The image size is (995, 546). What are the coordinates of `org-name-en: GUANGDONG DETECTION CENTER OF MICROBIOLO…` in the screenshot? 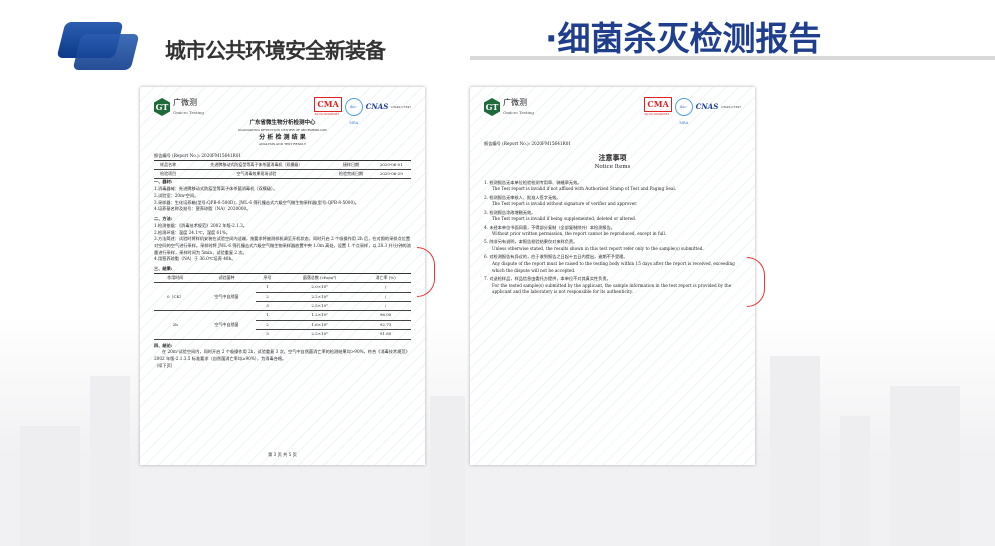 It's located at (282, 129).